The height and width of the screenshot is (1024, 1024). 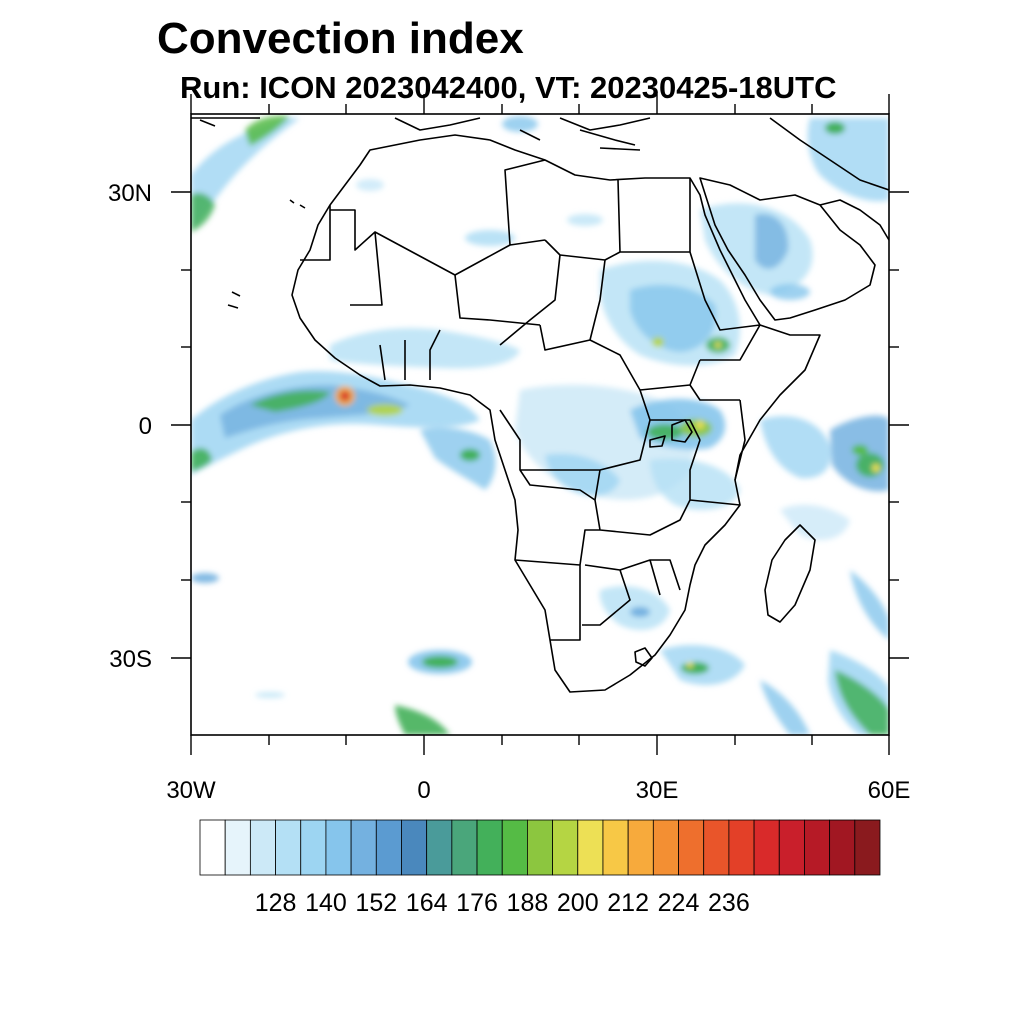 I want to click on colorbar-label: 128, so click(x=276, y=903).